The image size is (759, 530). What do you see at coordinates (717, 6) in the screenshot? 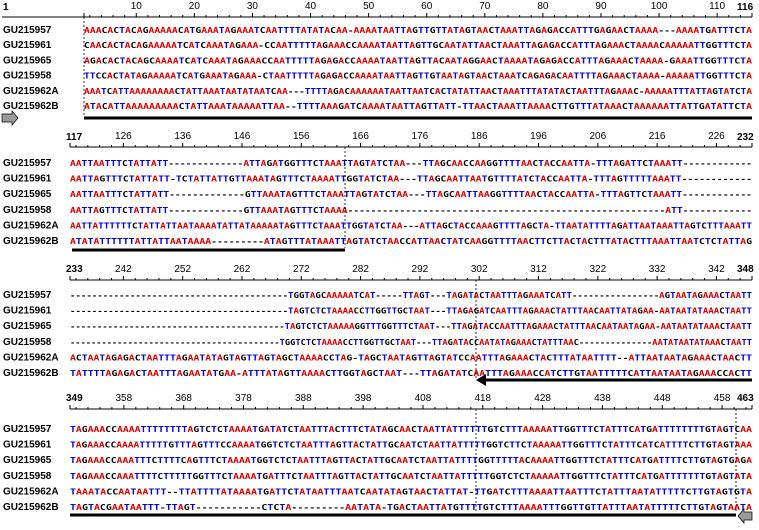
I see `ruler-tick-label: 110` at bounding box center [717, 6].